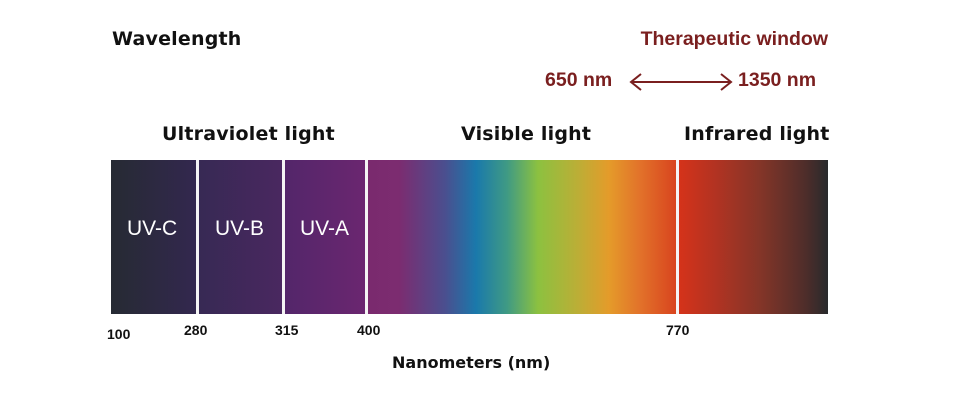  Describe the element at coordinates (369, 330) in the screenshot. I see `tick-label-400: 400` at that location.